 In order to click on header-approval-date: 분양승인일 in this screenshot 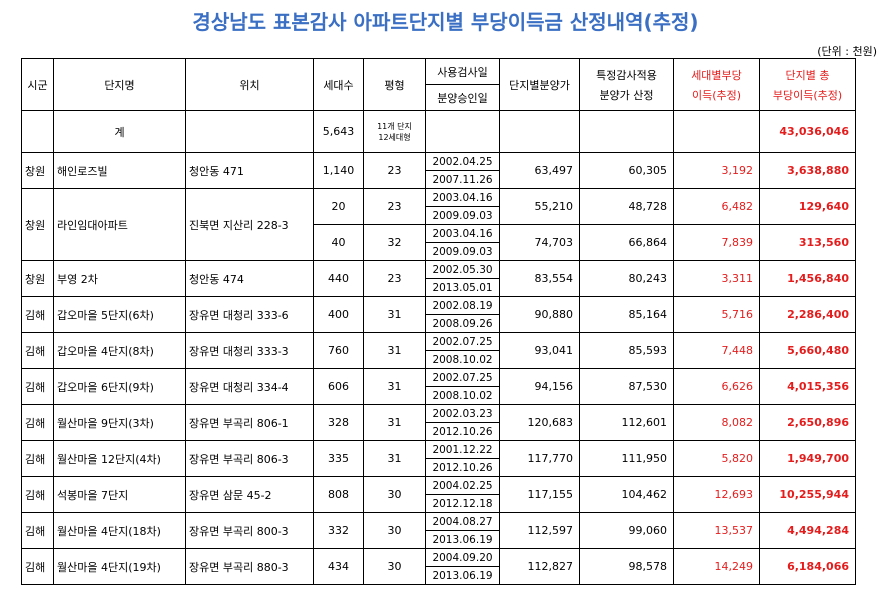, I will do `click(462, 97)`.